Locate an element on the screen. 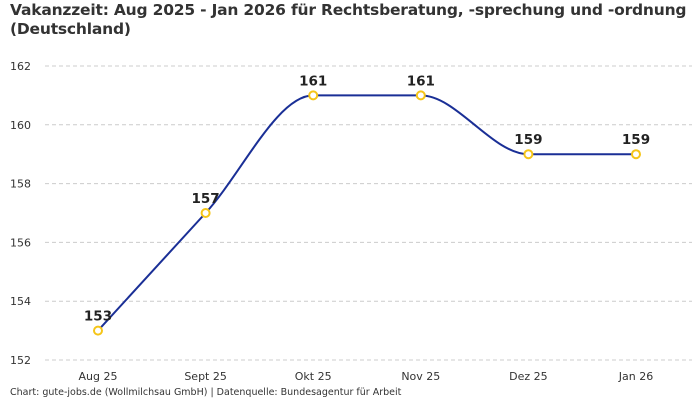 This screenshot has width=700, height=400. x-tick-label: Sept 25 is located at coordinates (205, 376).